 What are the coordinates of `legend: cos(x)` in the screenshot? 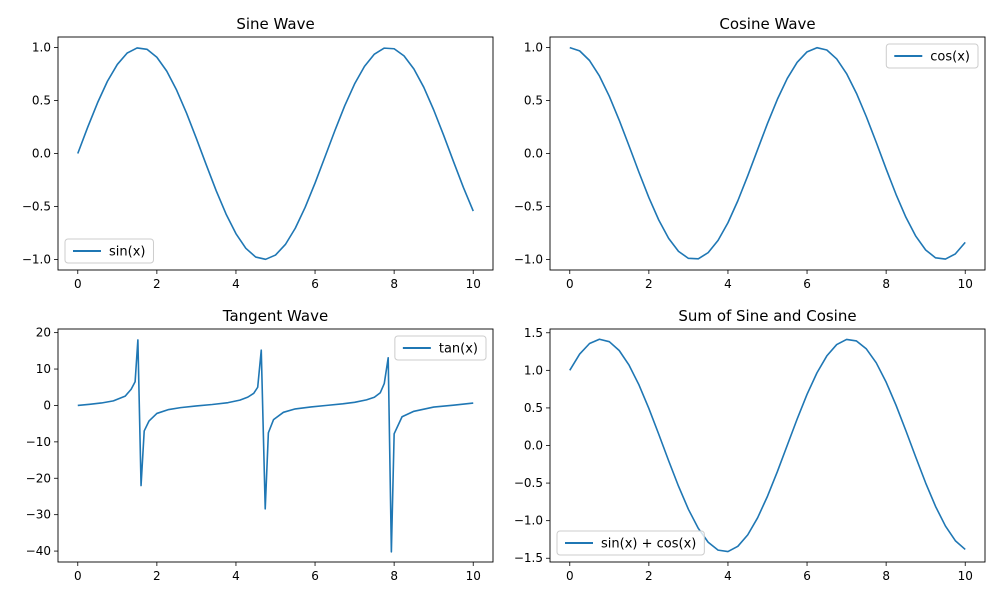 It's located at (932, 56).